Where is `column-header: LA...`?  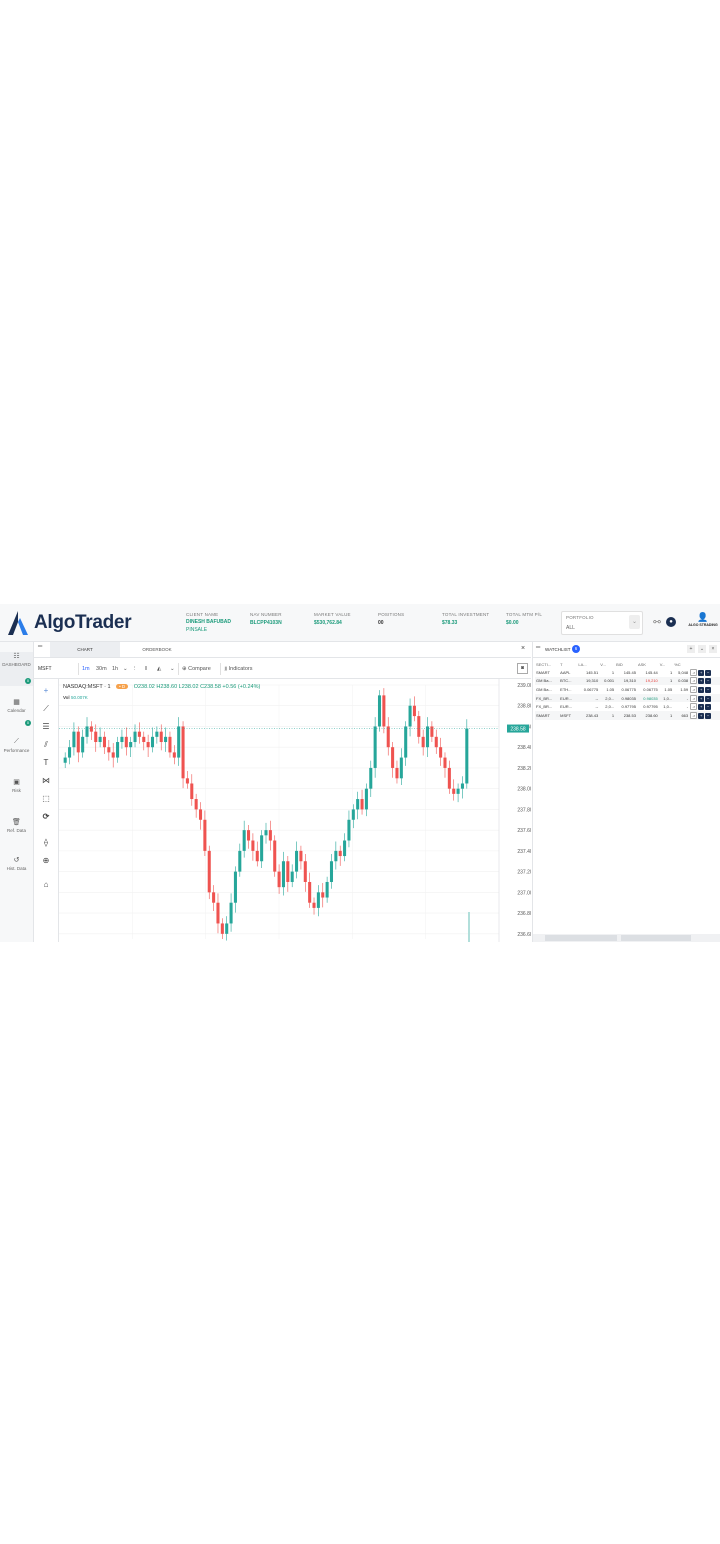
column-header: LA... is located at coordinates (582, 664).